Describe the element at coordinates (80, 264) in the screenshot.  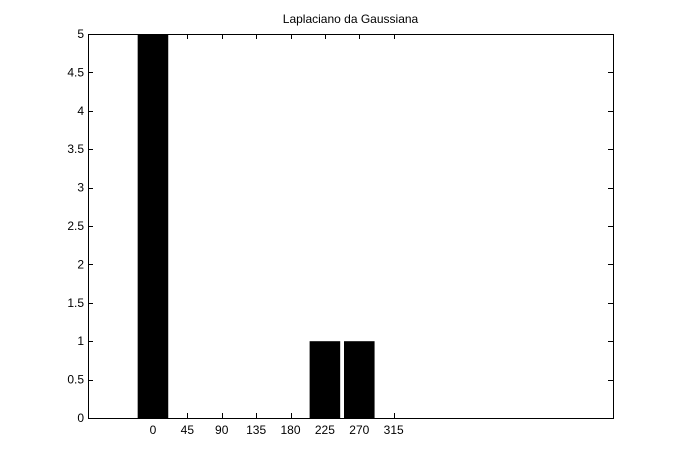
I see `y-tick-label: 2` at that location.